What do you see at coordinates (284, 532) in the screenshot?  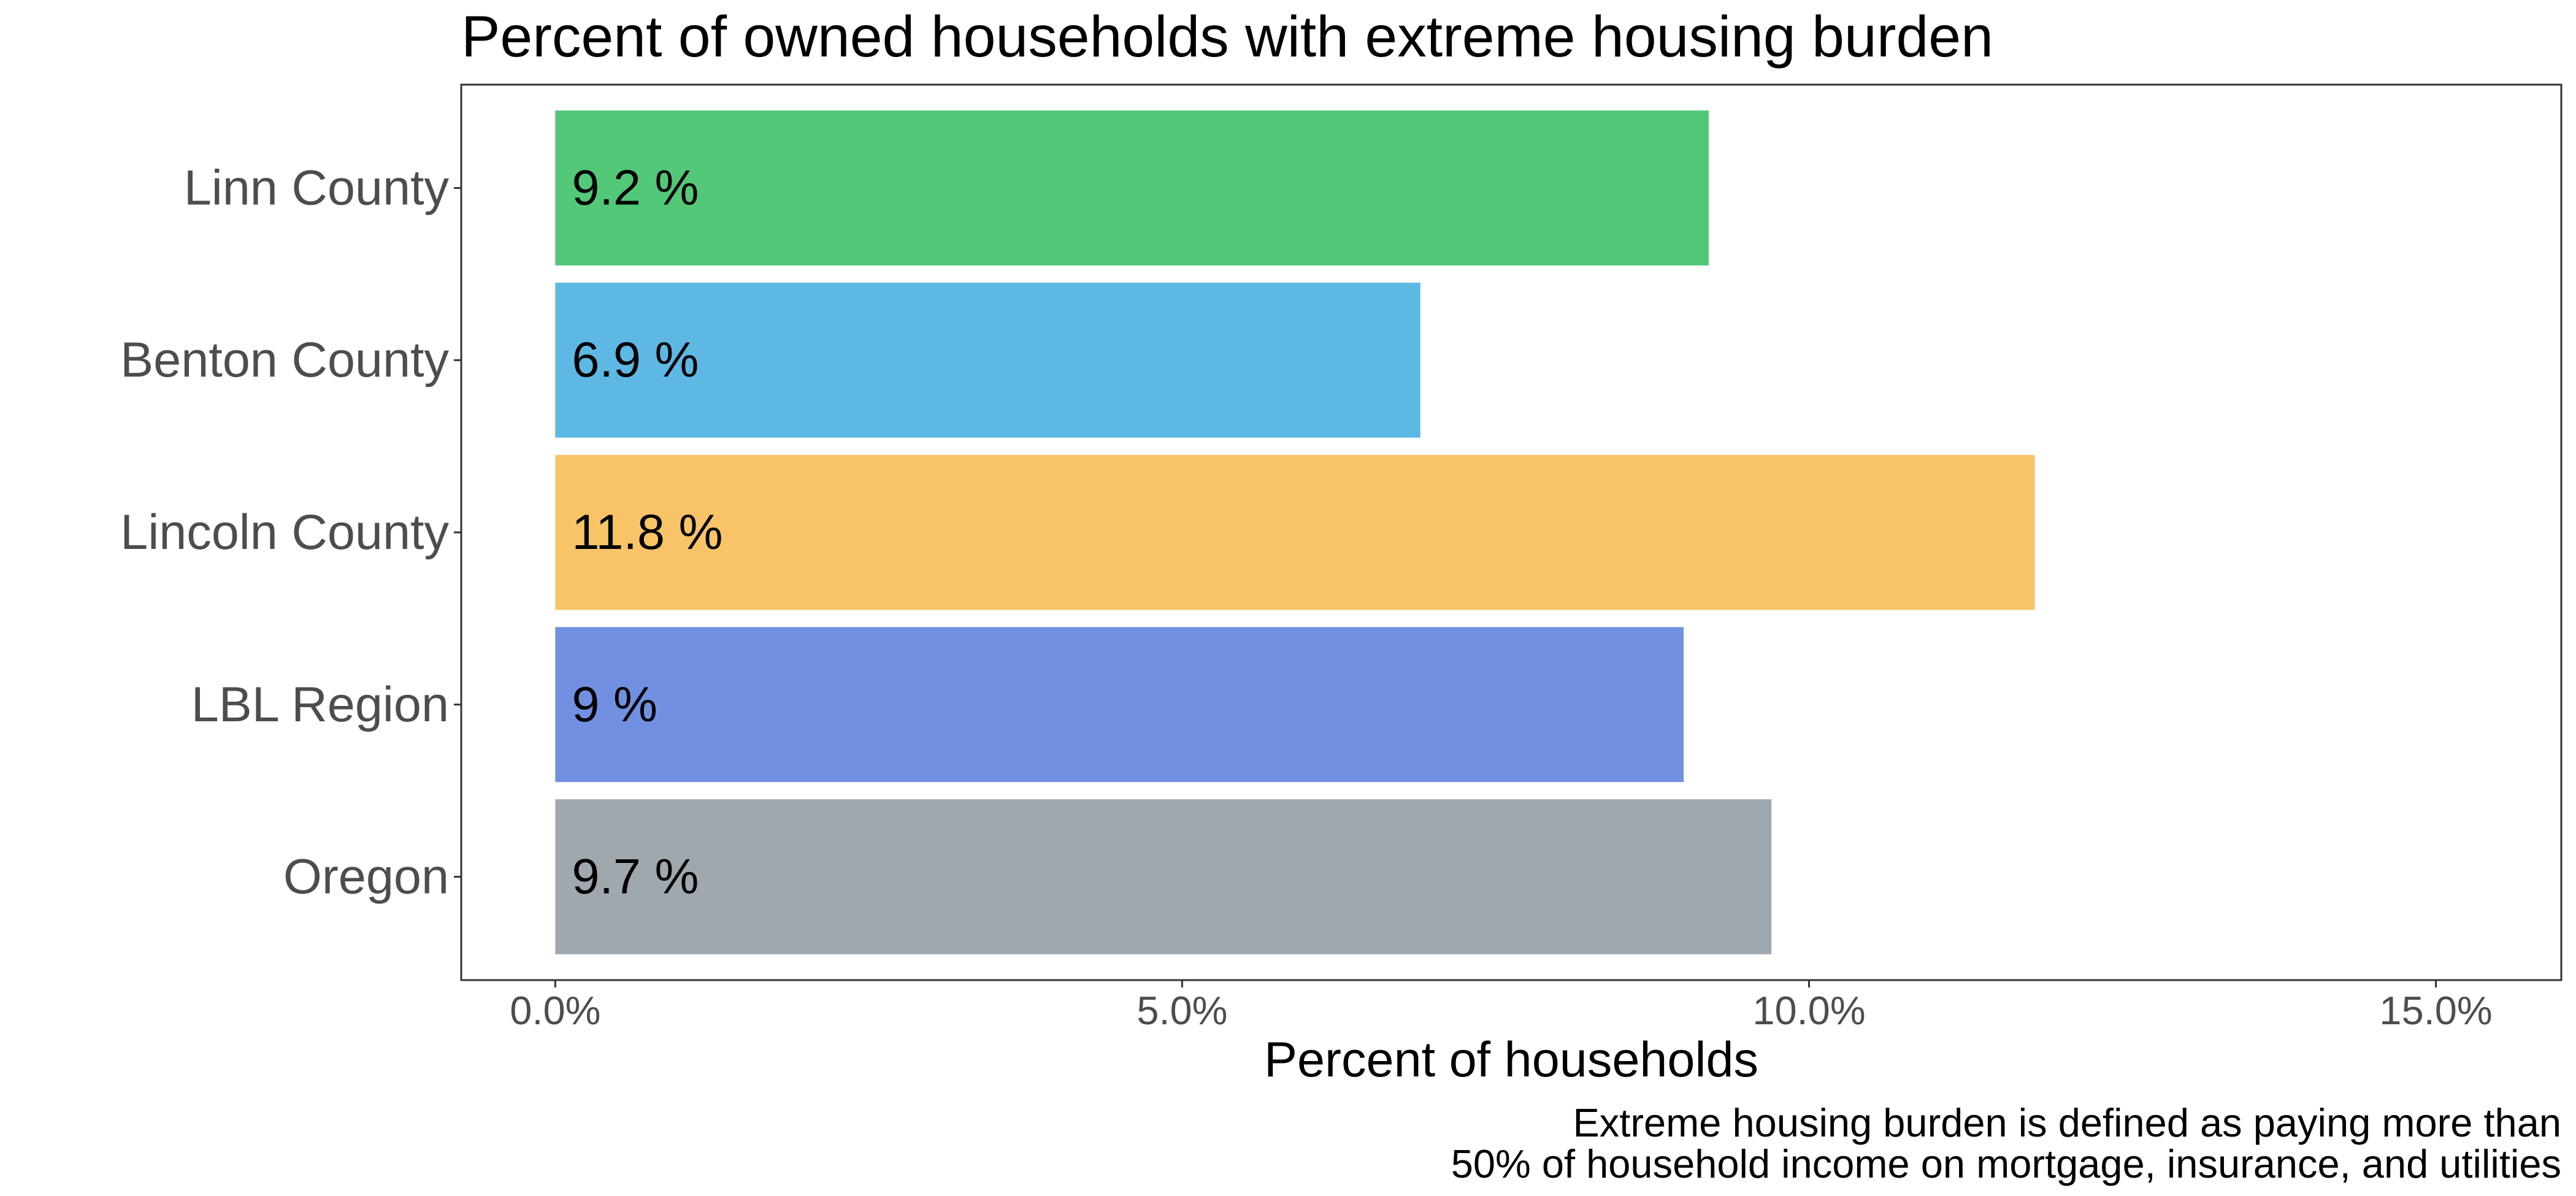 I see `y-tick-label: Lincoln County` at bounding box center [284, 532].